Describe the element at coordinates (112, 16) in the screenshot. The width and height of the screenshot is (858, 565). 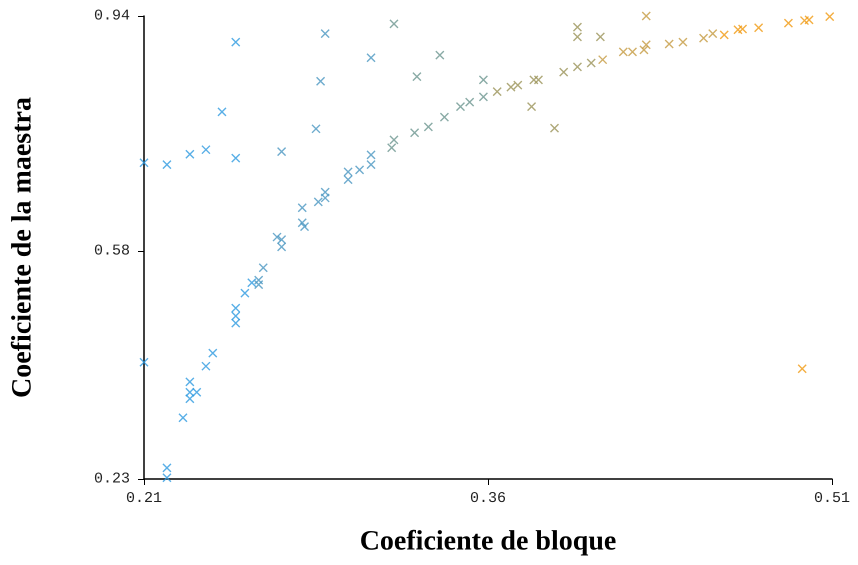
I see `y-tick-label: 0.94` at that location.